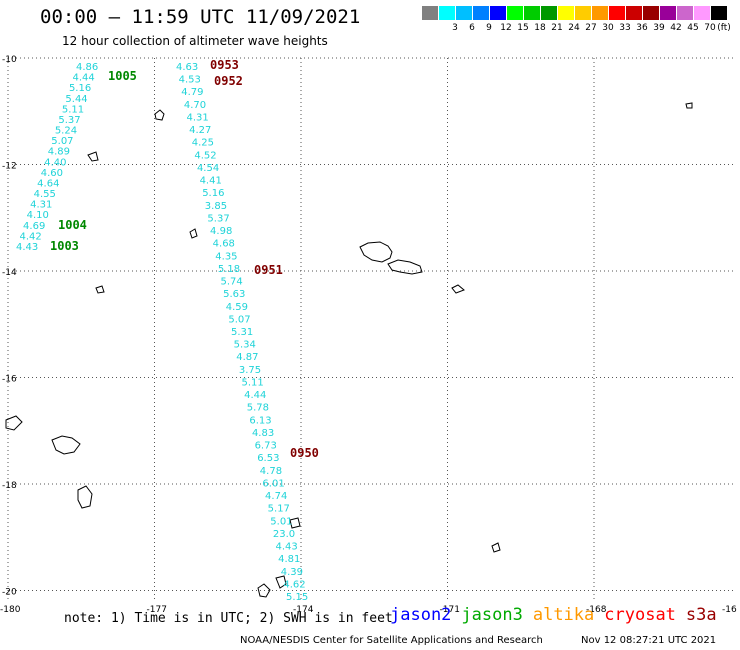 Image resolution: width=740 pixels, height=650 pixels. Describe the element at coordinates (38, 215) in the screenshot. I see `west-track-value: 4.10` at that location.